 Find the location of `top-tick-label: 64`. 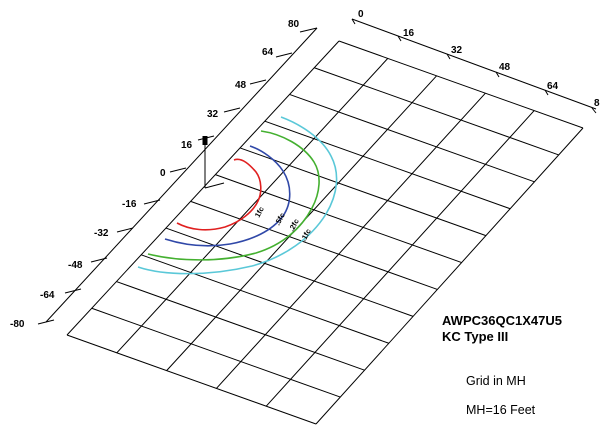

top-tick-label: 64 is located at coordinates (553, 86).